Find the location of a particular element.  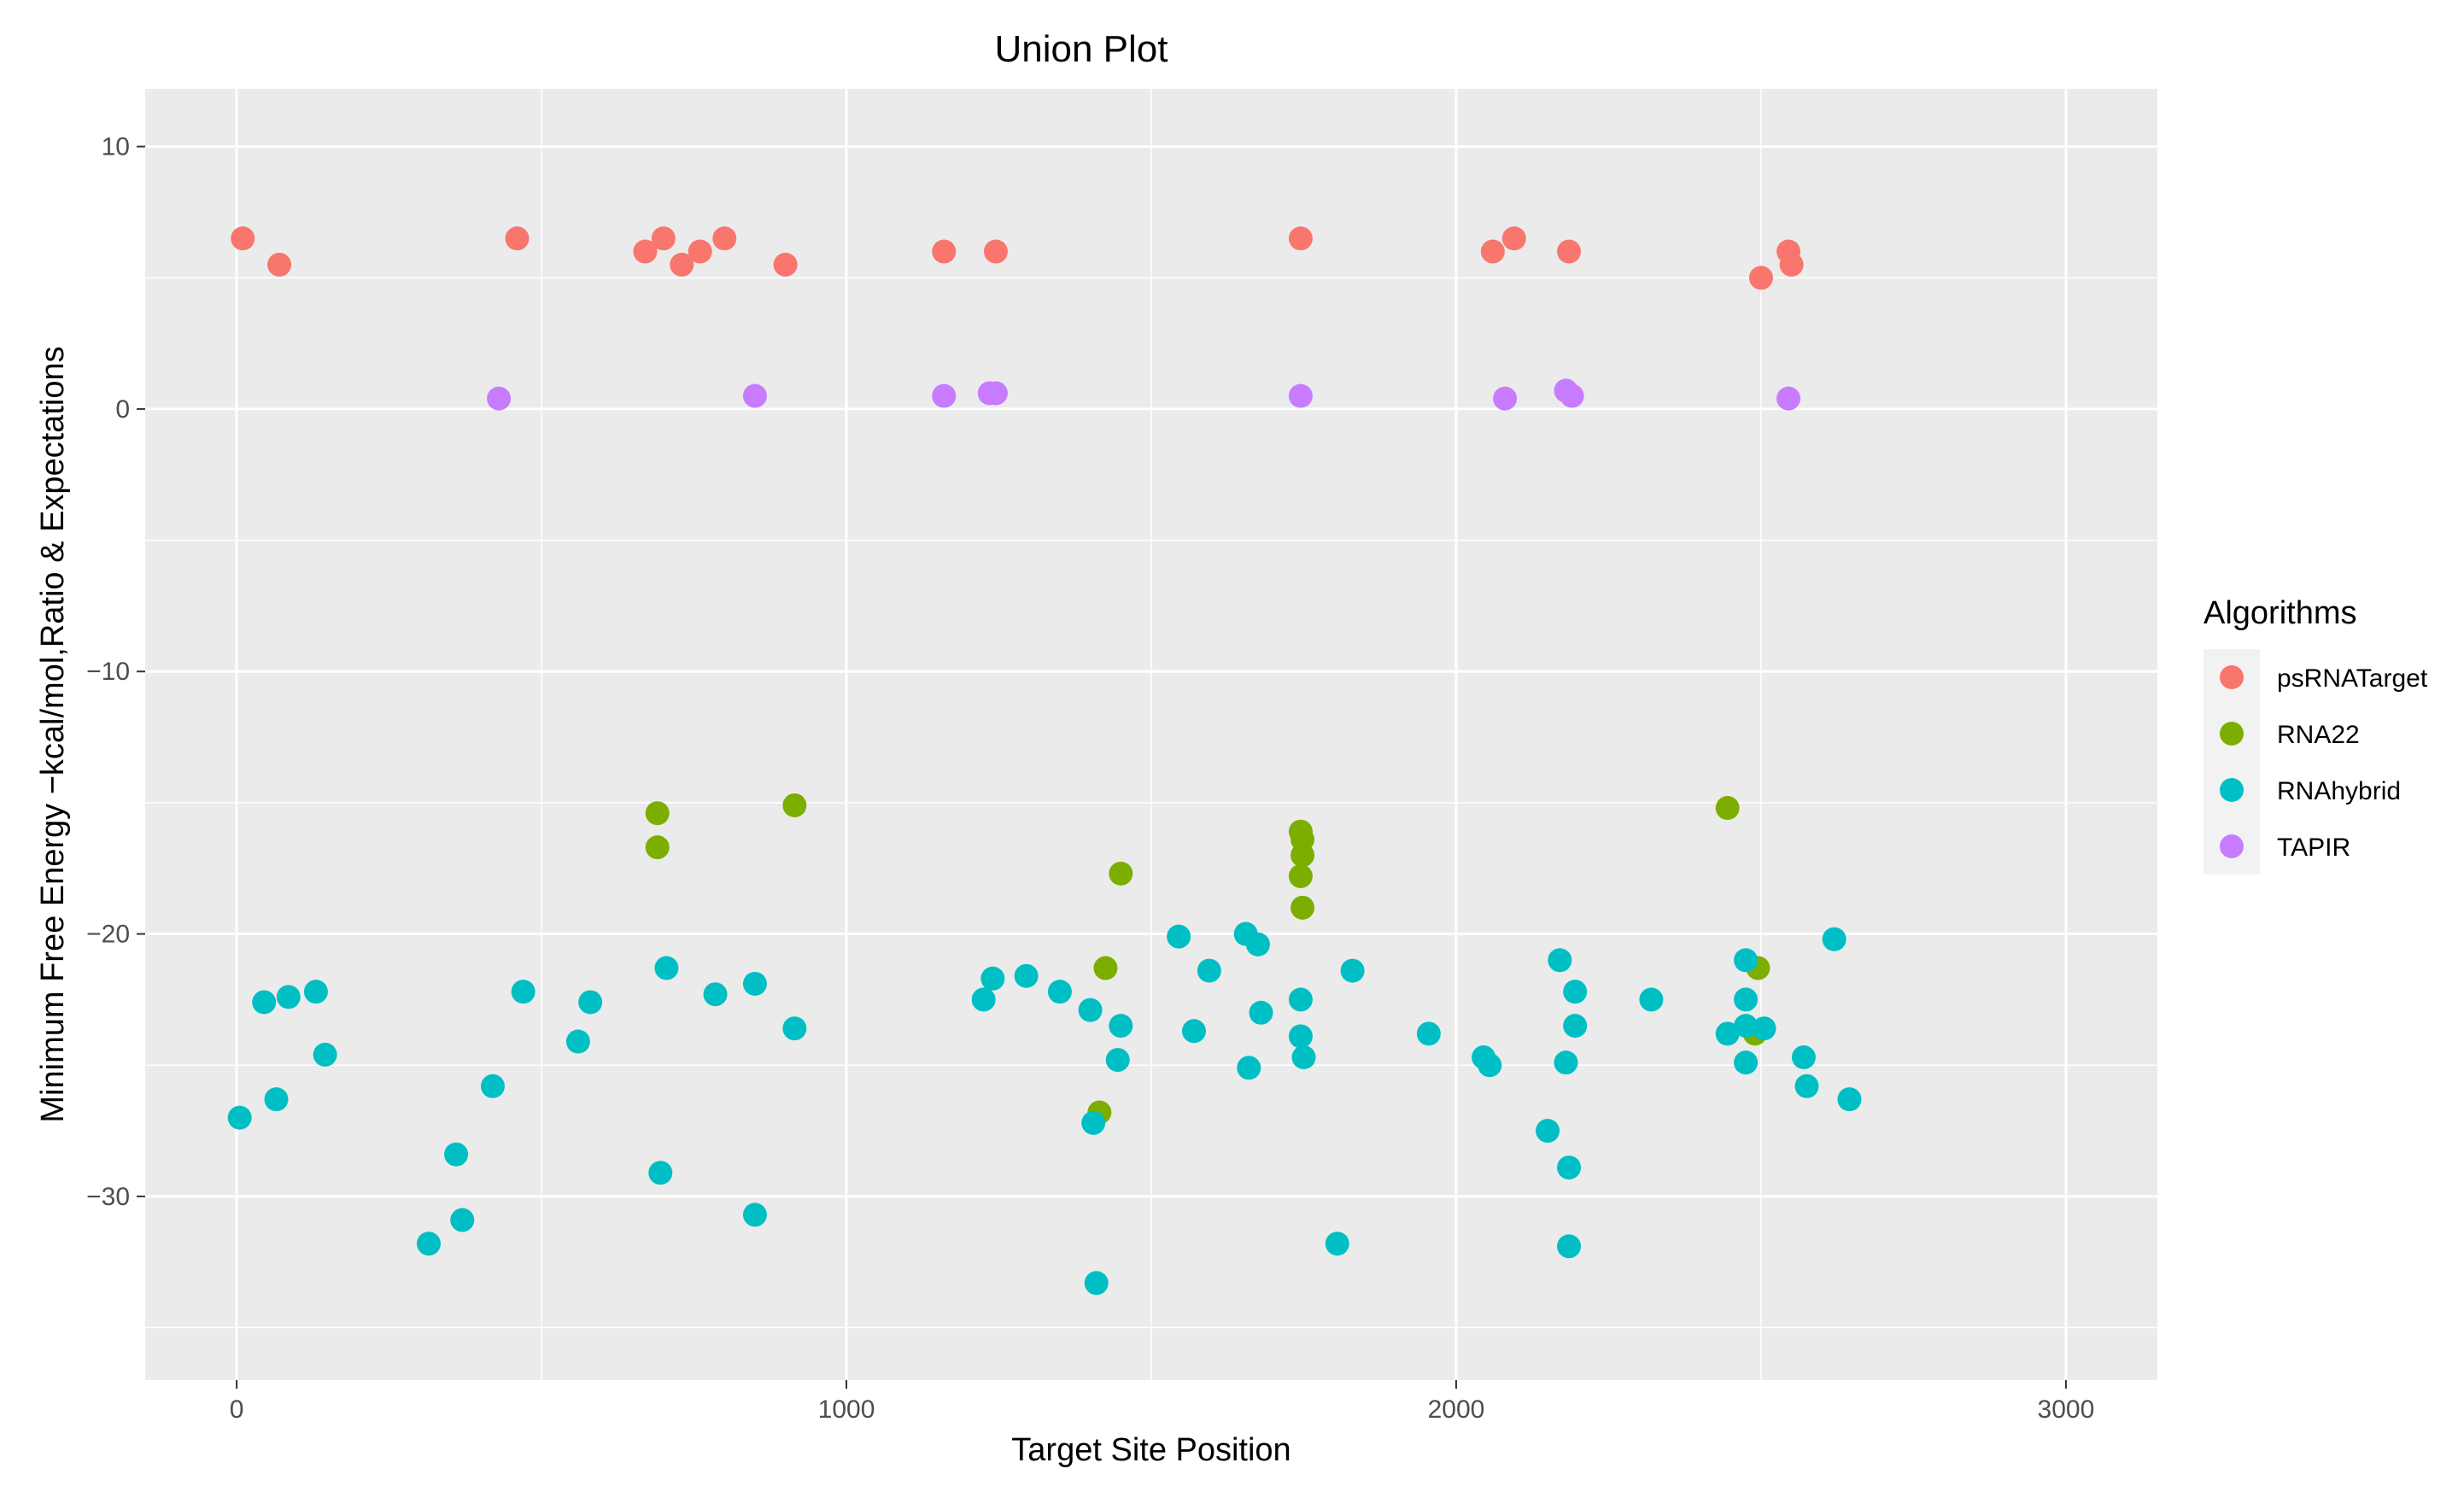

legend-key-tapir is located at coordinates (2232, 846).